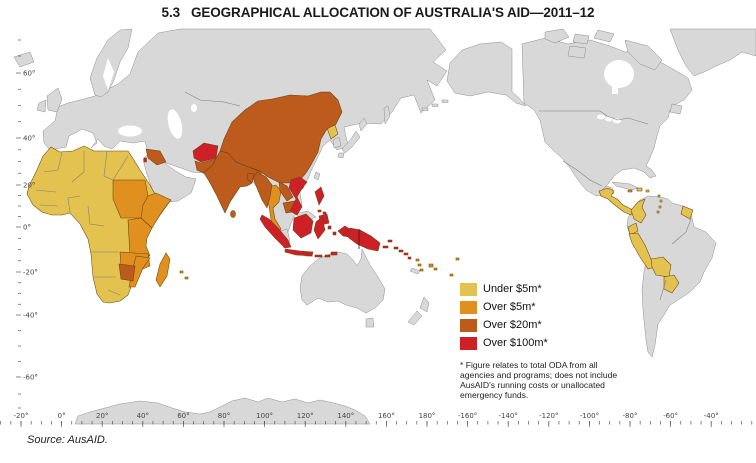  What do you see at coordinates (486, 74) in the screenshot?
I see `region-alaska` at bounding box center [486, 74].